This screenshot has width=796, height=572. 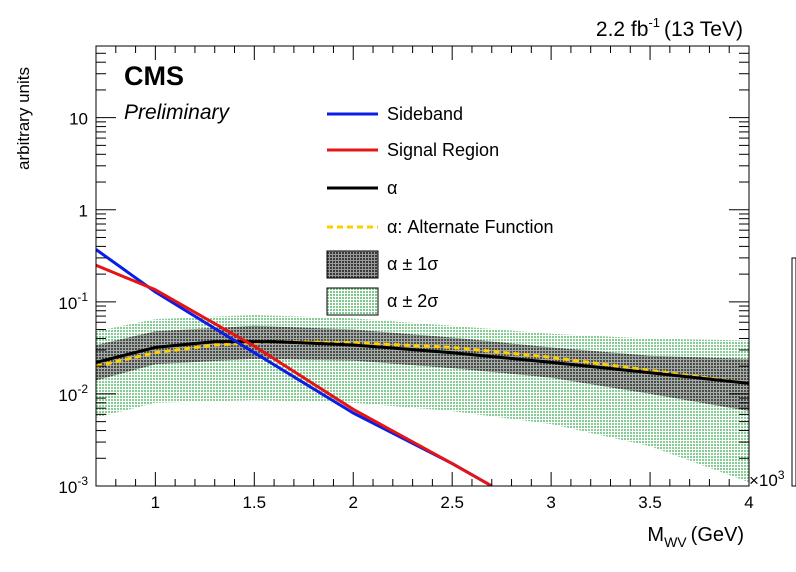 I want to click on x-tick-label: 3, so click(x=550, y=502).